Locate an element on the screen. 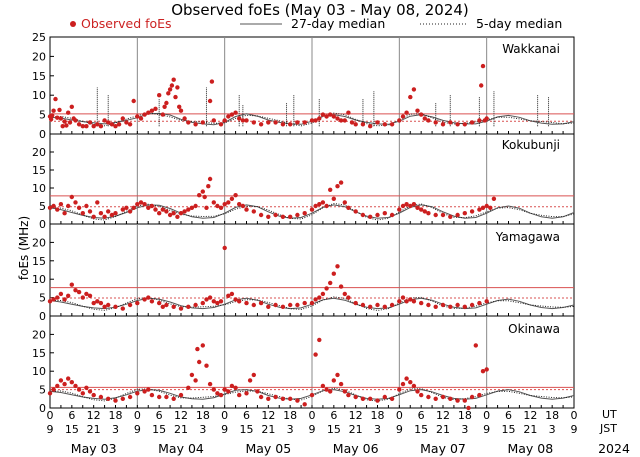 The image size is (640, 457). legend-27day-label: 27-day median is located at coordinates (338, 23).